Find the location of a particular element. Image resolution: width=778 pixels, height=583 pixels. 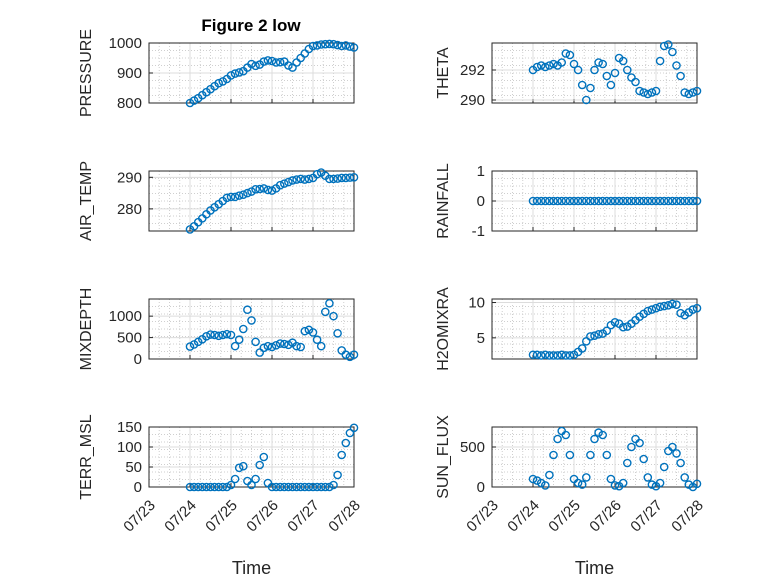

y-axis-label: TERR_MSL is located at coordinates (86, 456).